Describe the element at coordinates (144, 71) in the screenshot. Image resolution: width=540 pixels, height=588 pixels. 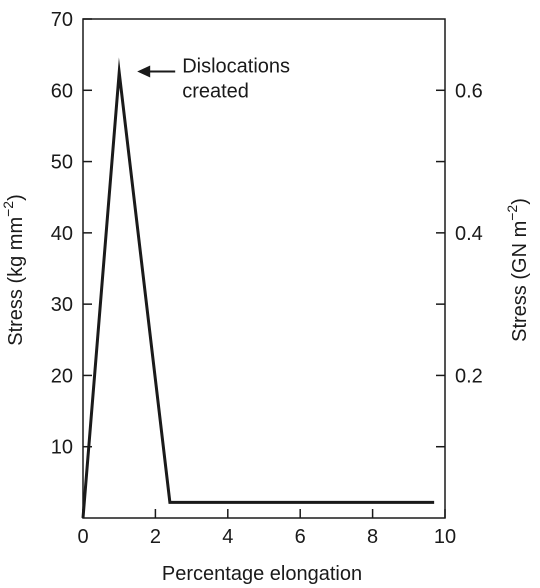
I see `annotation-arrow-head` at that location.